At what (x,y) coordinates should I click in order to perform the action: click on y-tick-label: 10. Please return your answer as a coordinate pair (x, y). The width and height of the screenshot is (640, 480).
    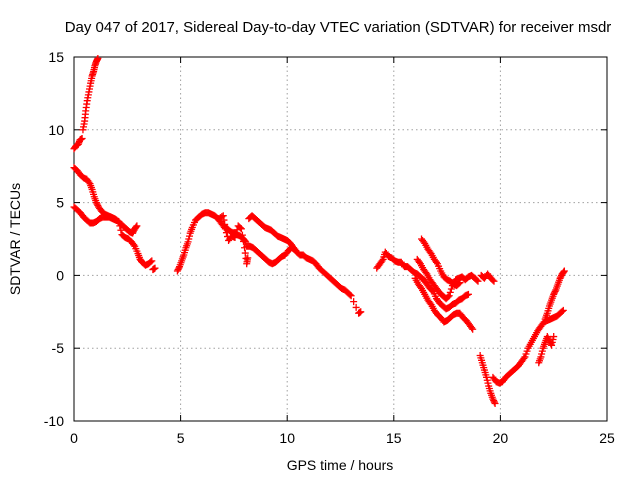
    Looking at the image, I should click on (56, 130).